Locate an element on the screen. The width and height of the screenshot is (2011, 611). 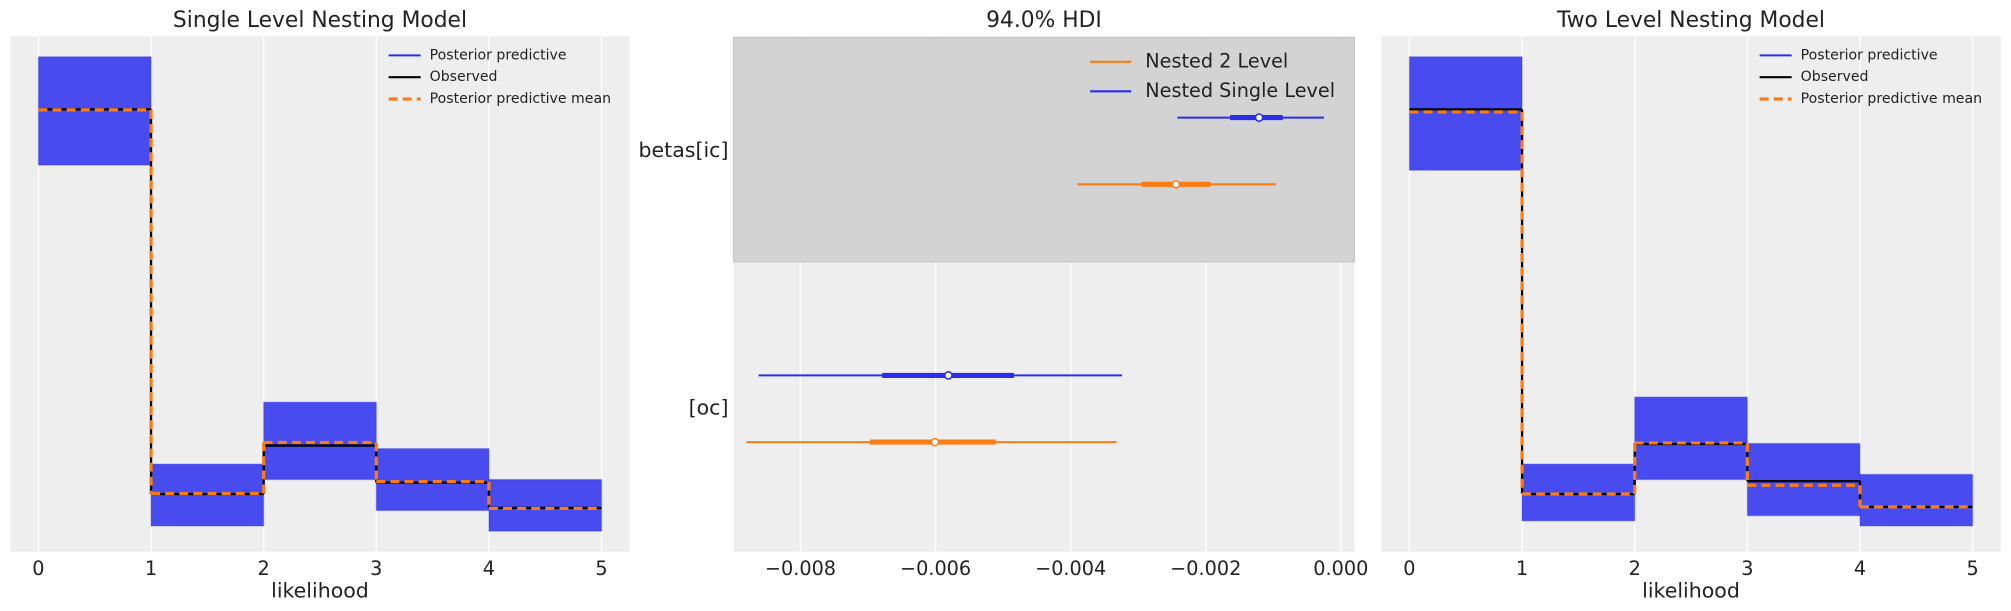
x-tick-label: −0.006 is located at coordinates (935, 568).